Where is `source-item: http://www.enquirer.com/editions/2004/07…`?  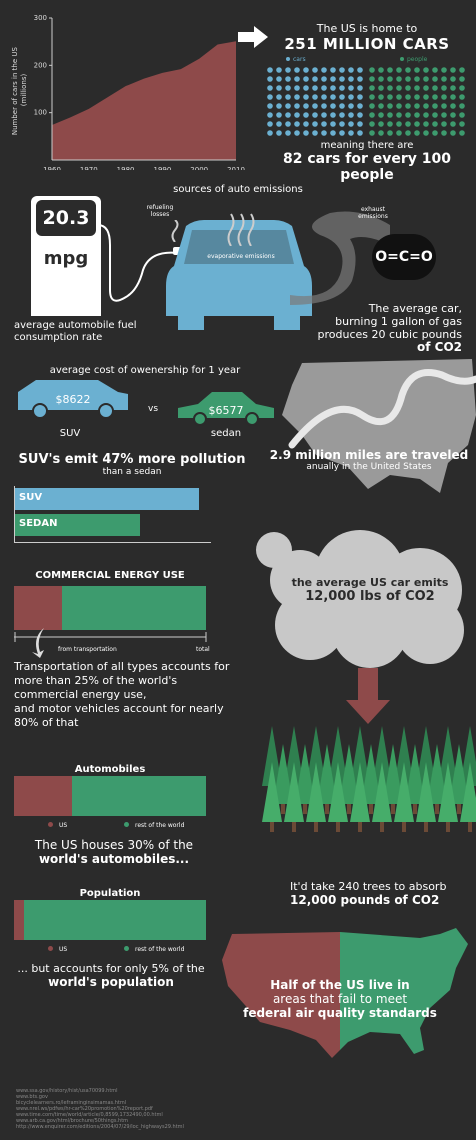 source-item: http://www.enquirer.com/editions/2004/07… is located at coordinates (100, 1127).